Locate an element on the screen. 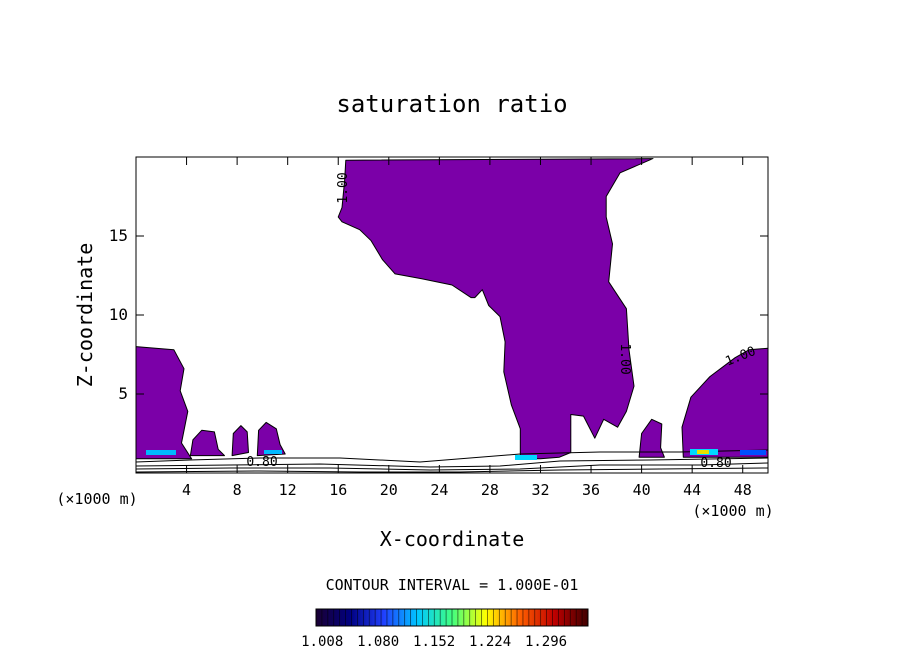  x-tick-label: 40 is located at coordinates (642, 490).